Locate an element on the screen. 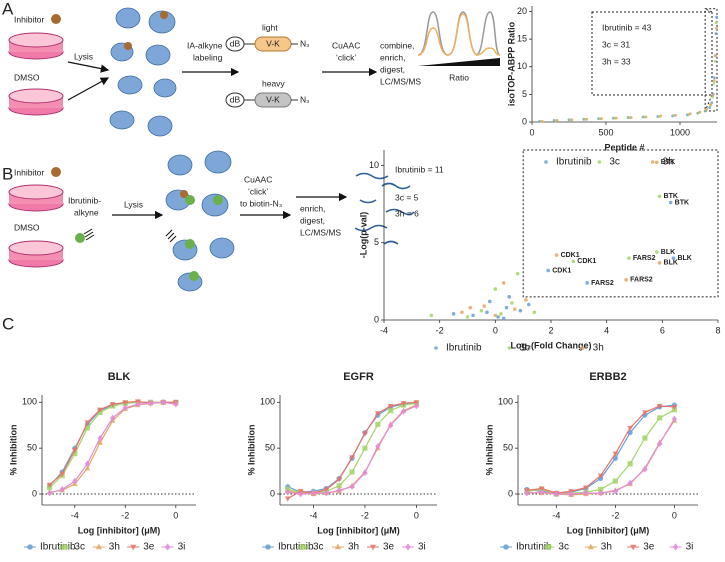  label: IA-alkyne is located at coordinates (205, 45).